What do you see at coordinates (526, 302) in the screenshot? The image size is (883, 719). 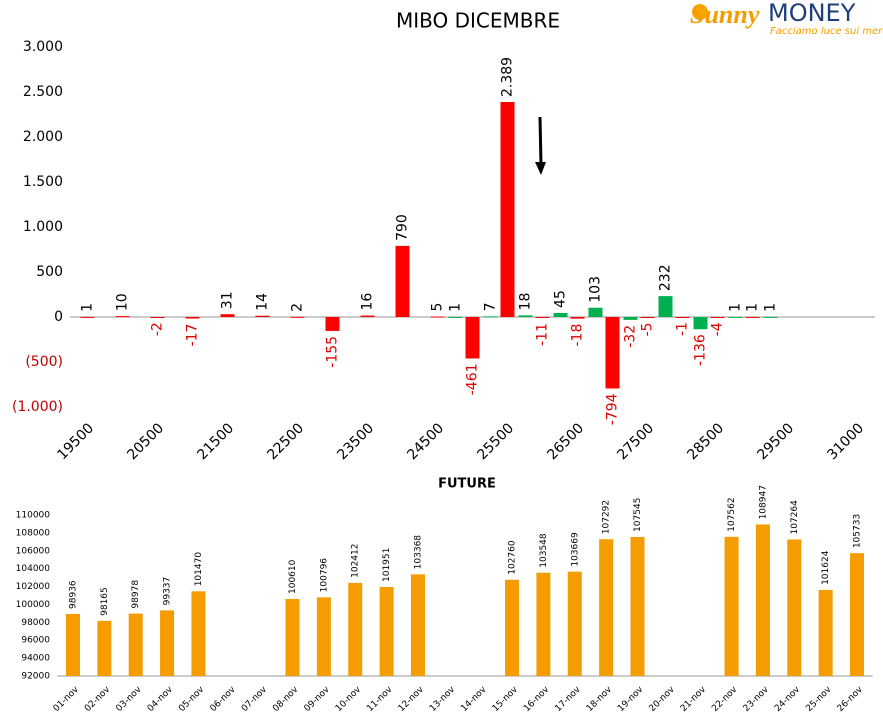 I see `data-label: 18` at bounding box center [526, 302].